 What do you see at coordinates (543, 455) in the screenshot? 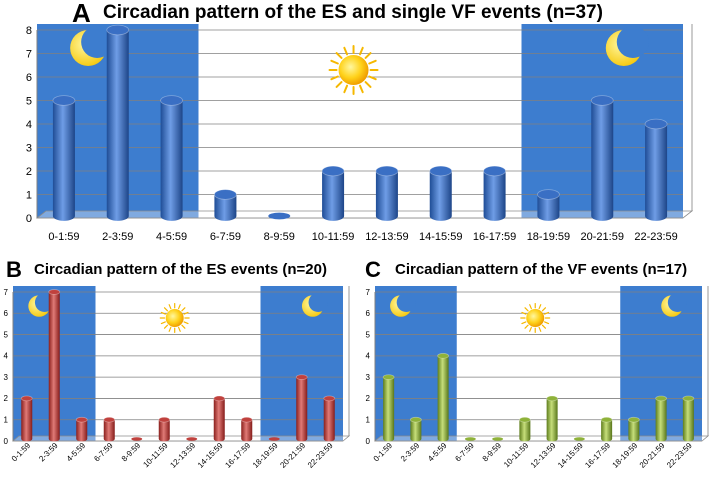
I see `panel-c-x-tick: 12-13:59` at bounding box center [543, 455].